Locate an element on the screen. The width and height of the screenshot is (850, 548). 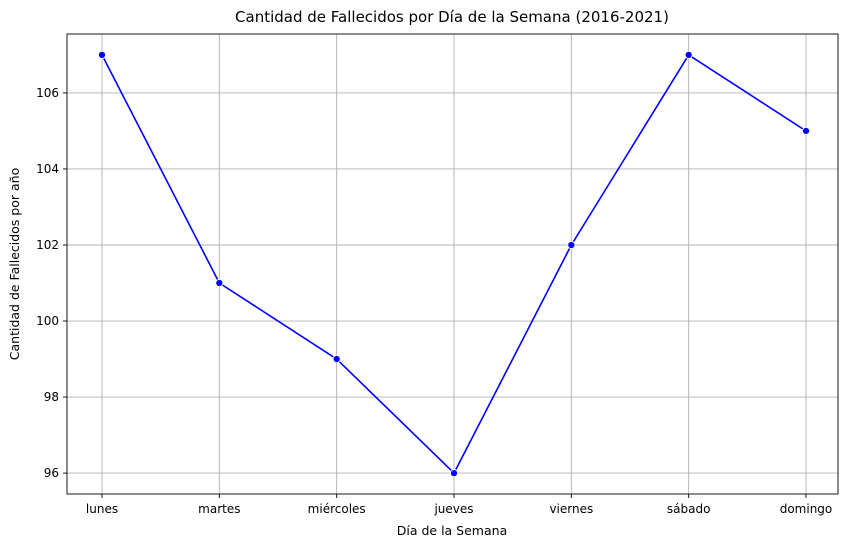
x-tick-label: martes is located at coordinates (219, 509).